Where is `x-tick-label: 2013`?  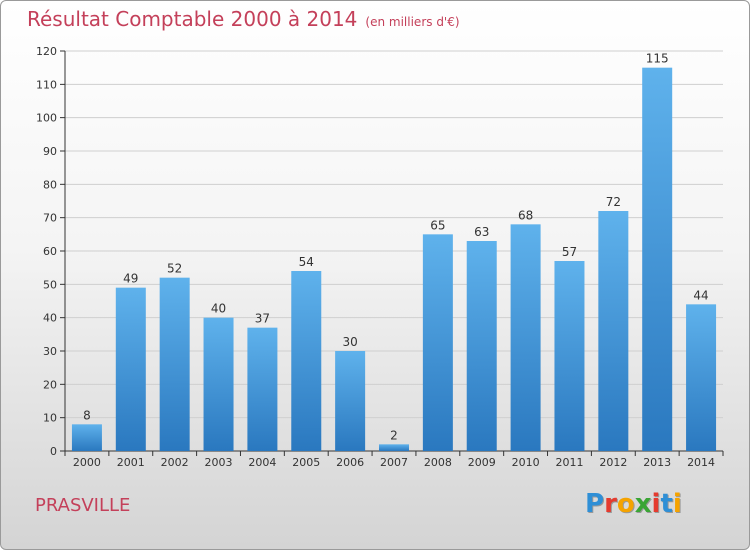 x-tick-label: 2013 is located at coordinates (657, 462).